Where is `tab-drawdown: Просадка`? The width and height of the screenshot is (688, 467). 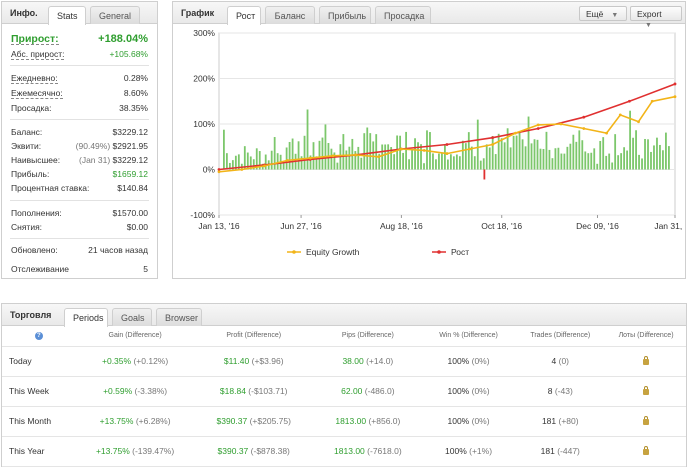 tab-drawdown: Просадка is located at coordinates (403, 15).